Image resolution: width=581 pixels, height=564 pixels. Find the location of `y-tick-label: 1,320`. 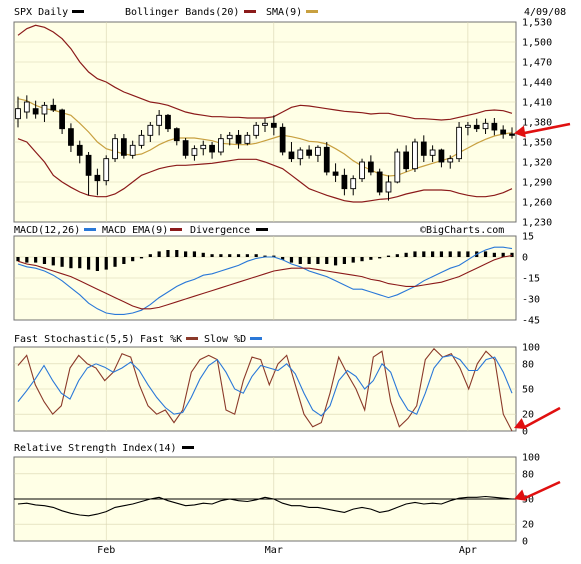

y-tick-label: 1,320 is located at coordinates (537, 163).